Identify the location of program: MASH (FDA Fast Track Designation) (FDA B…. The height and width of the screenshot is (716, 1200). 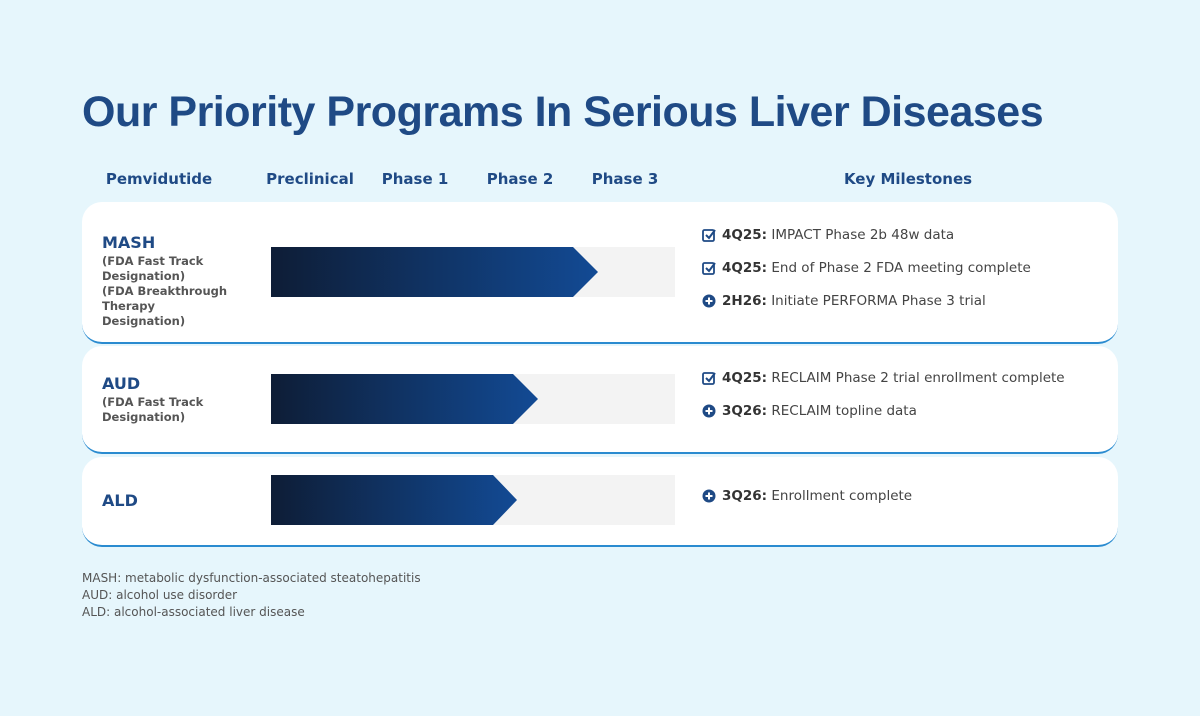
(167, 281).